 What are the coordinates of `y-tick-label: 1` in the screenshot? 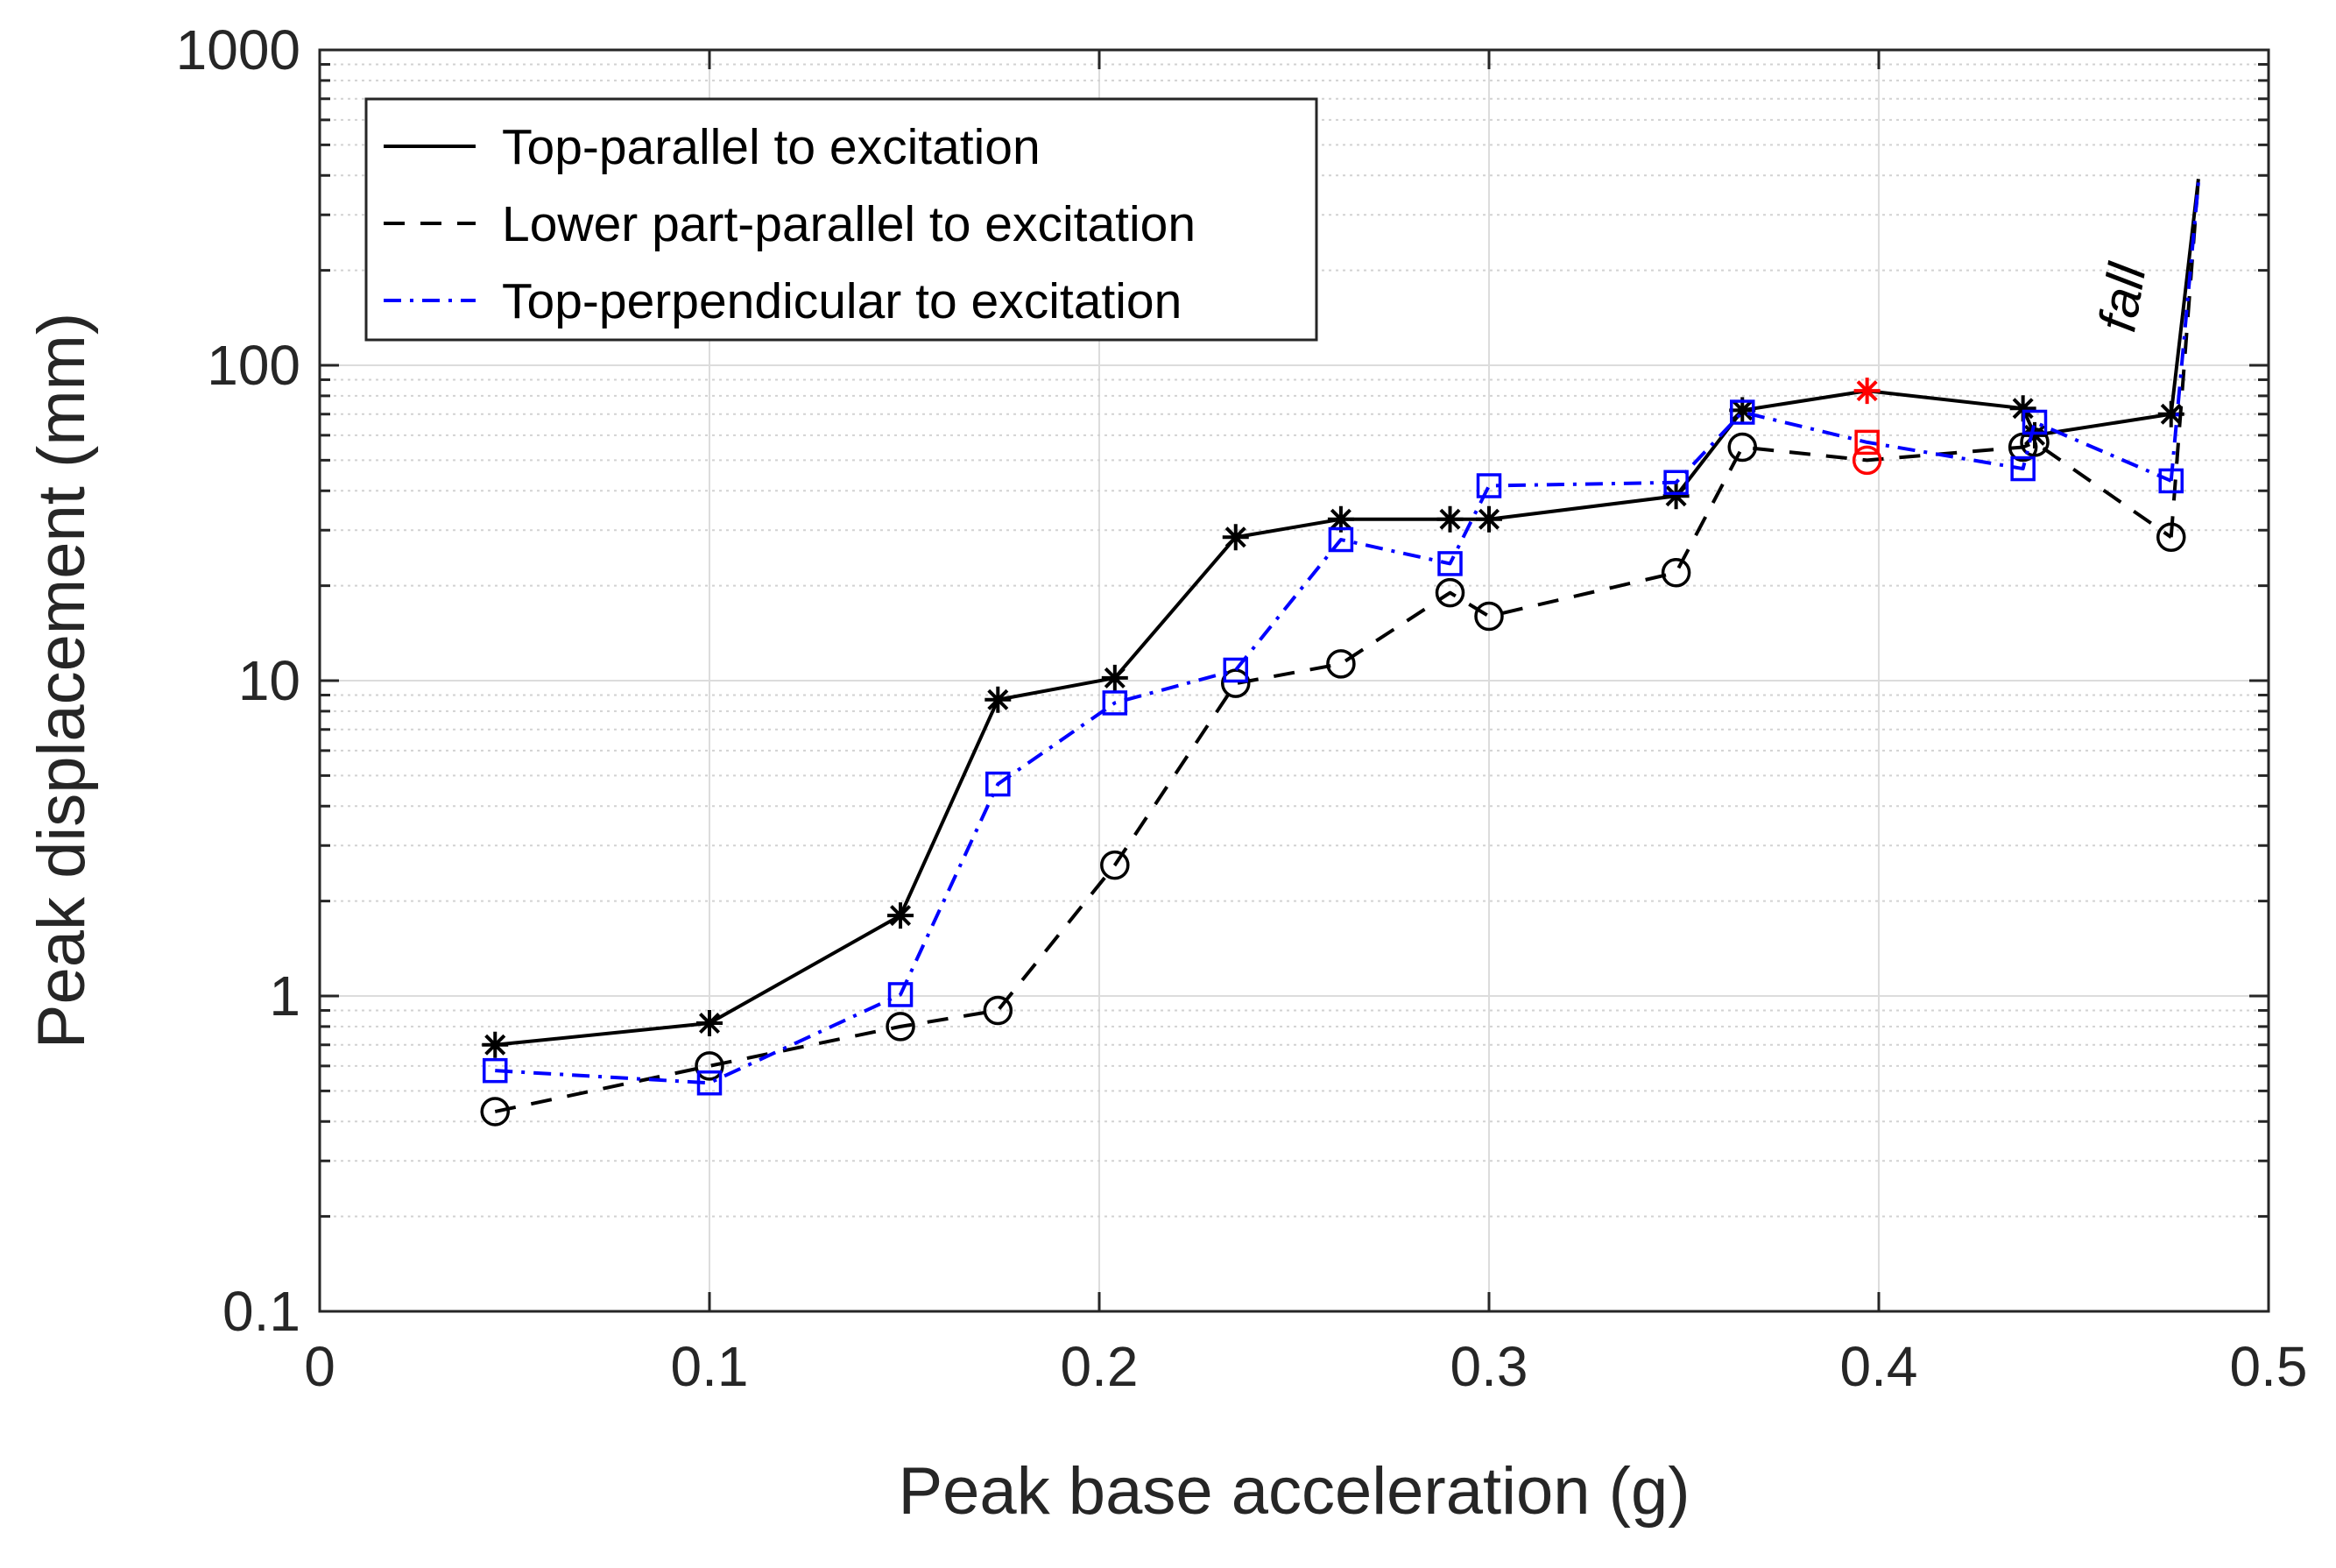 It's located at (284, 996).